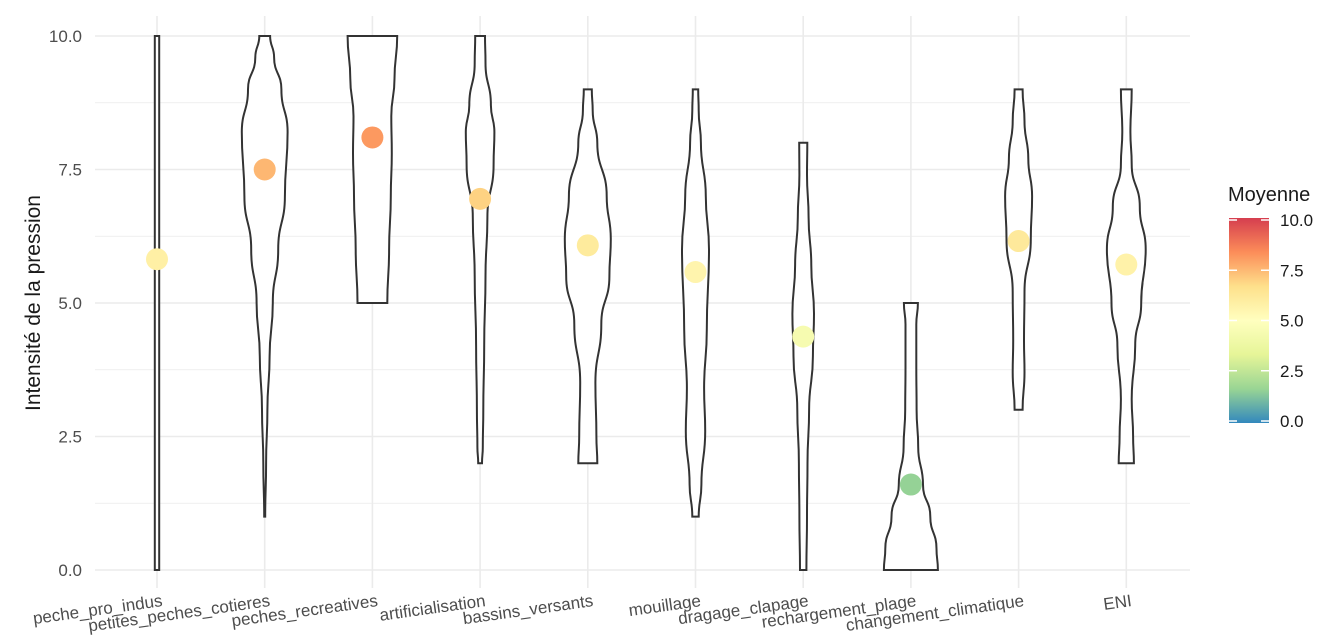 Image resolution: width=1335 pixels, height=644 pixels. What do you see at coordinates (264, 276) in the screenshot?
I see `violin-petites_peches_cotieres` at bounding box center [264, 276].